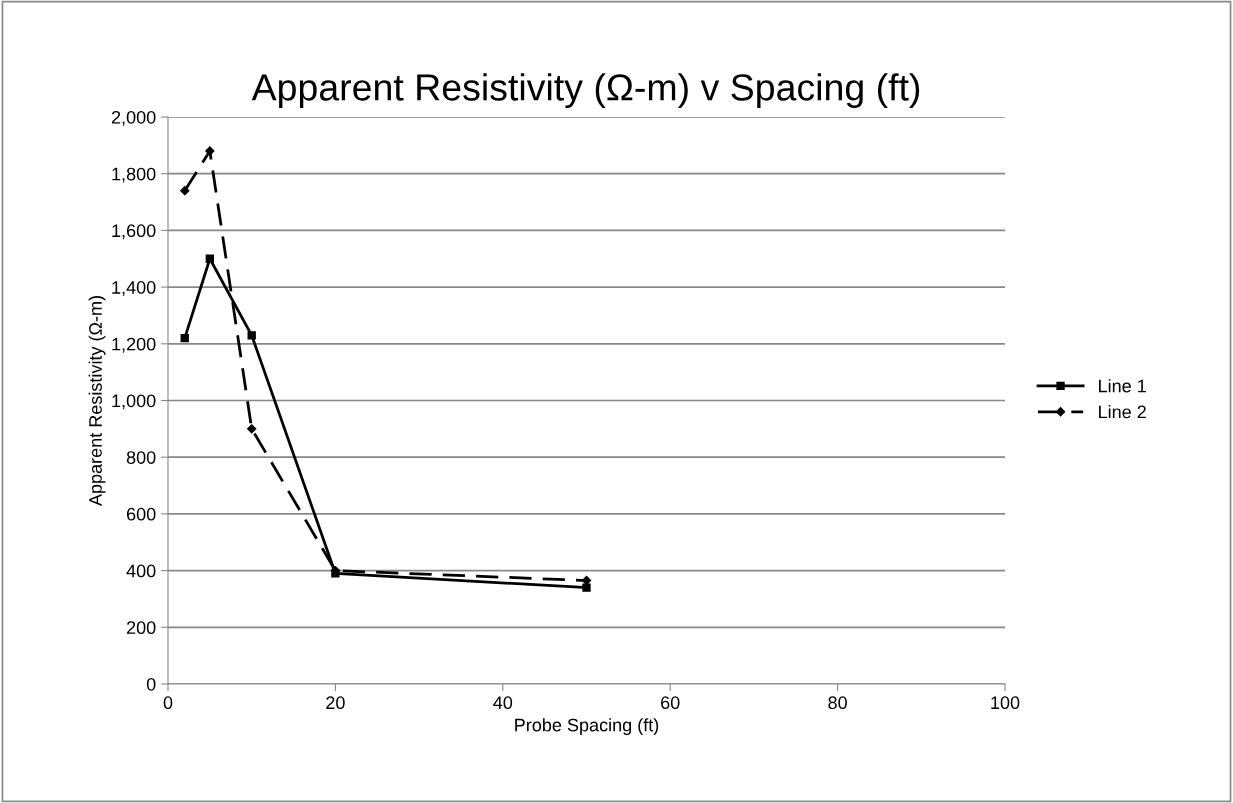 The width and height of the screenshot is (1233, 803). Describe the element at coordinates (141, 628) in the screenshot. I see `y-tick-label: 200` at that location.